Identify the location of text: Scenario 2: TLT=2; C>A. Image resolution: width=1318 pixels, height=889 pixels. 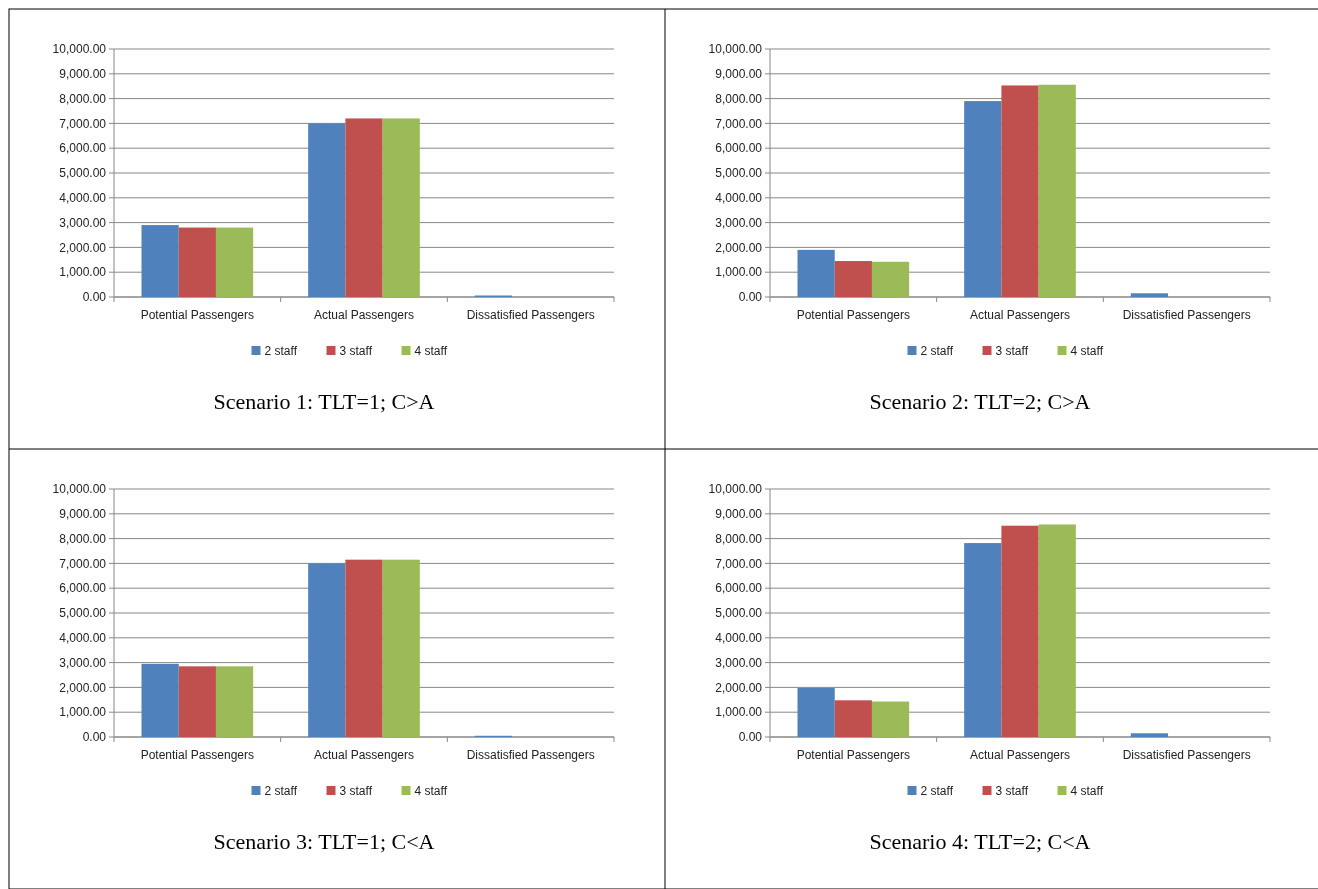
(980, 401).